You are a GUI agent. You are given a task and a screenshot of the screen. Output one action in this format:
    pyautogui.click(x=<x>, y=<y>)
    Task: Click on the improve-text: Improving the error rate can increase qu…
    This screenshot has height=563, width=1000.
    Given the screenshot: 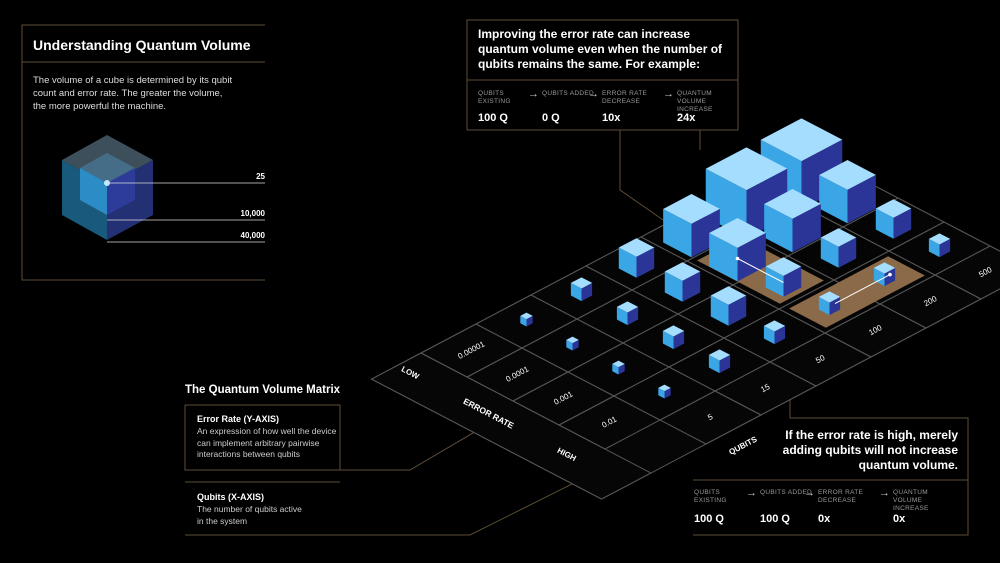 What is the action you would take?
    pyautogui.click(x=600, y=49)
    